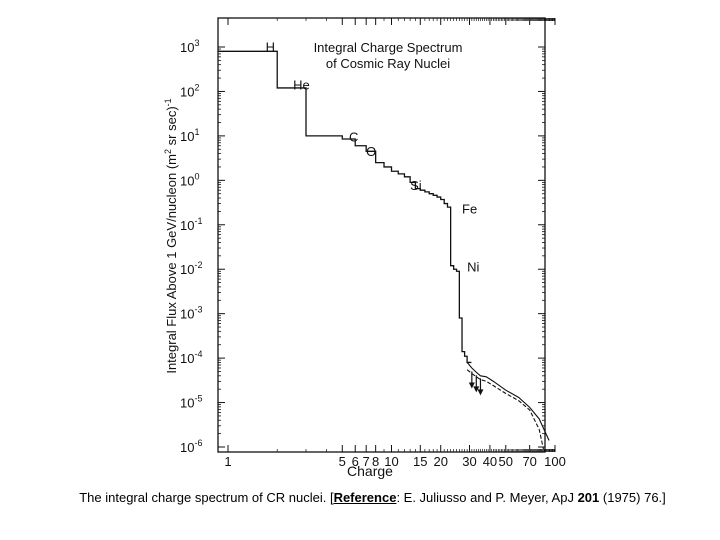 The image size is (720, 540). Describe the element at coordinates (469, 461) in the screenshot. I see `x-tick-label: 30` at that location.